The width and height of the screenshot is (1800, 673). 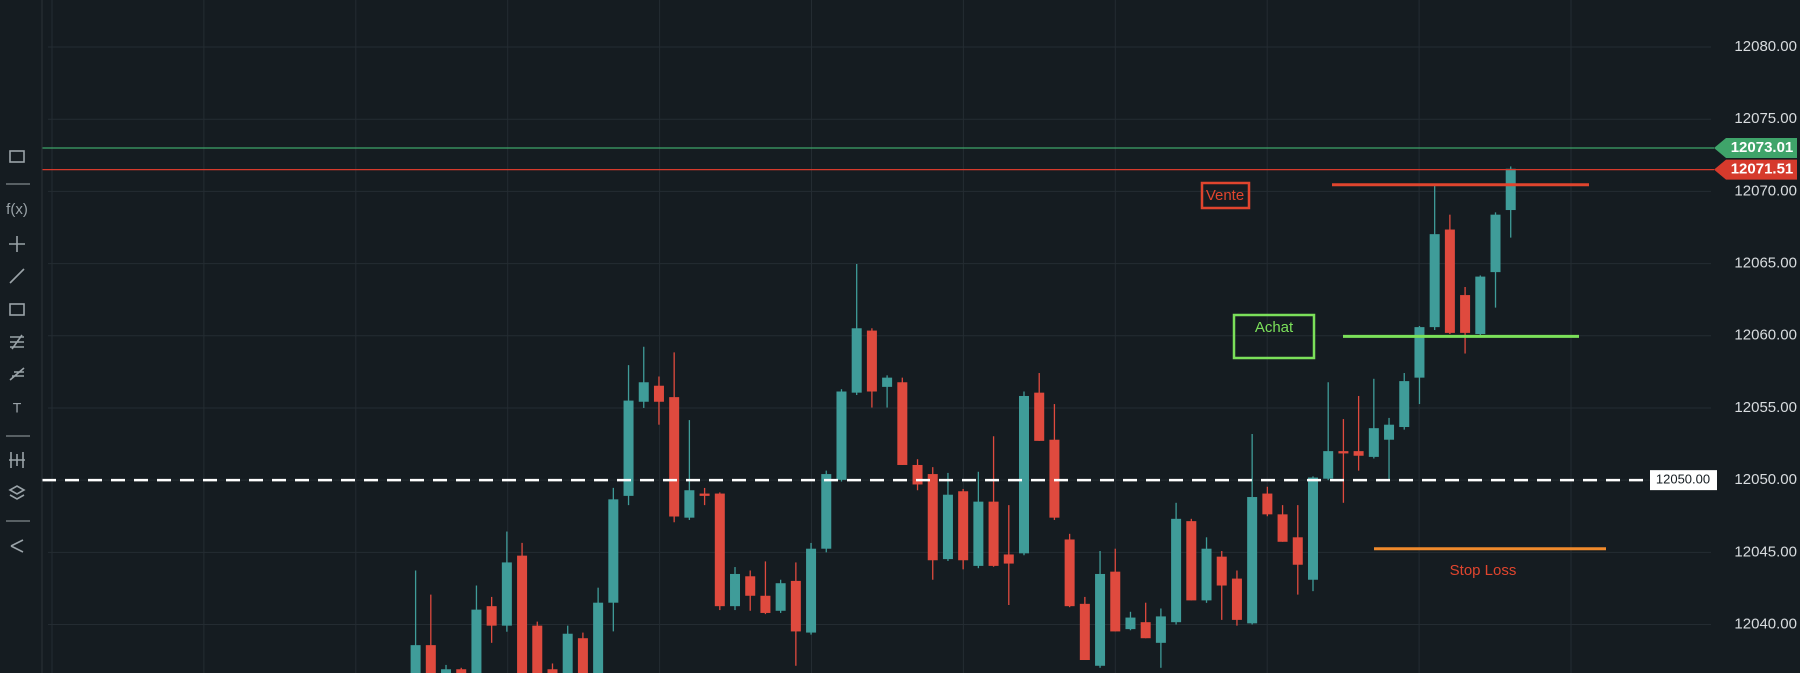 What do you see at coordinates (17, 276) in the screenshot?
I see `line-tool-icon` at bounding box center [17, 276].